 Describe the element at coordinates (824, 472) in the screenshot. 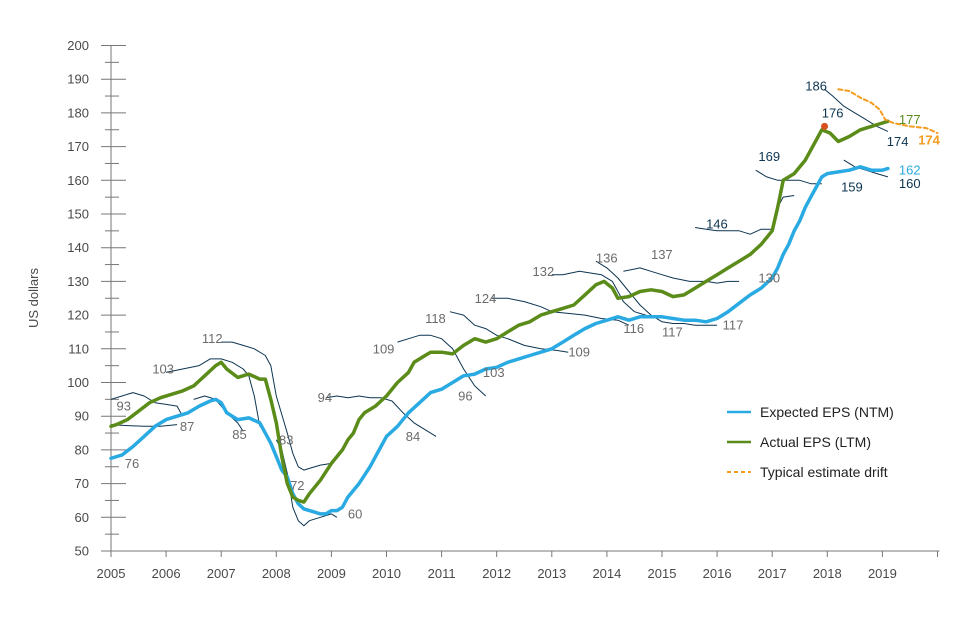

I see `legend-label-drift: Typical estimate drift` at that location.